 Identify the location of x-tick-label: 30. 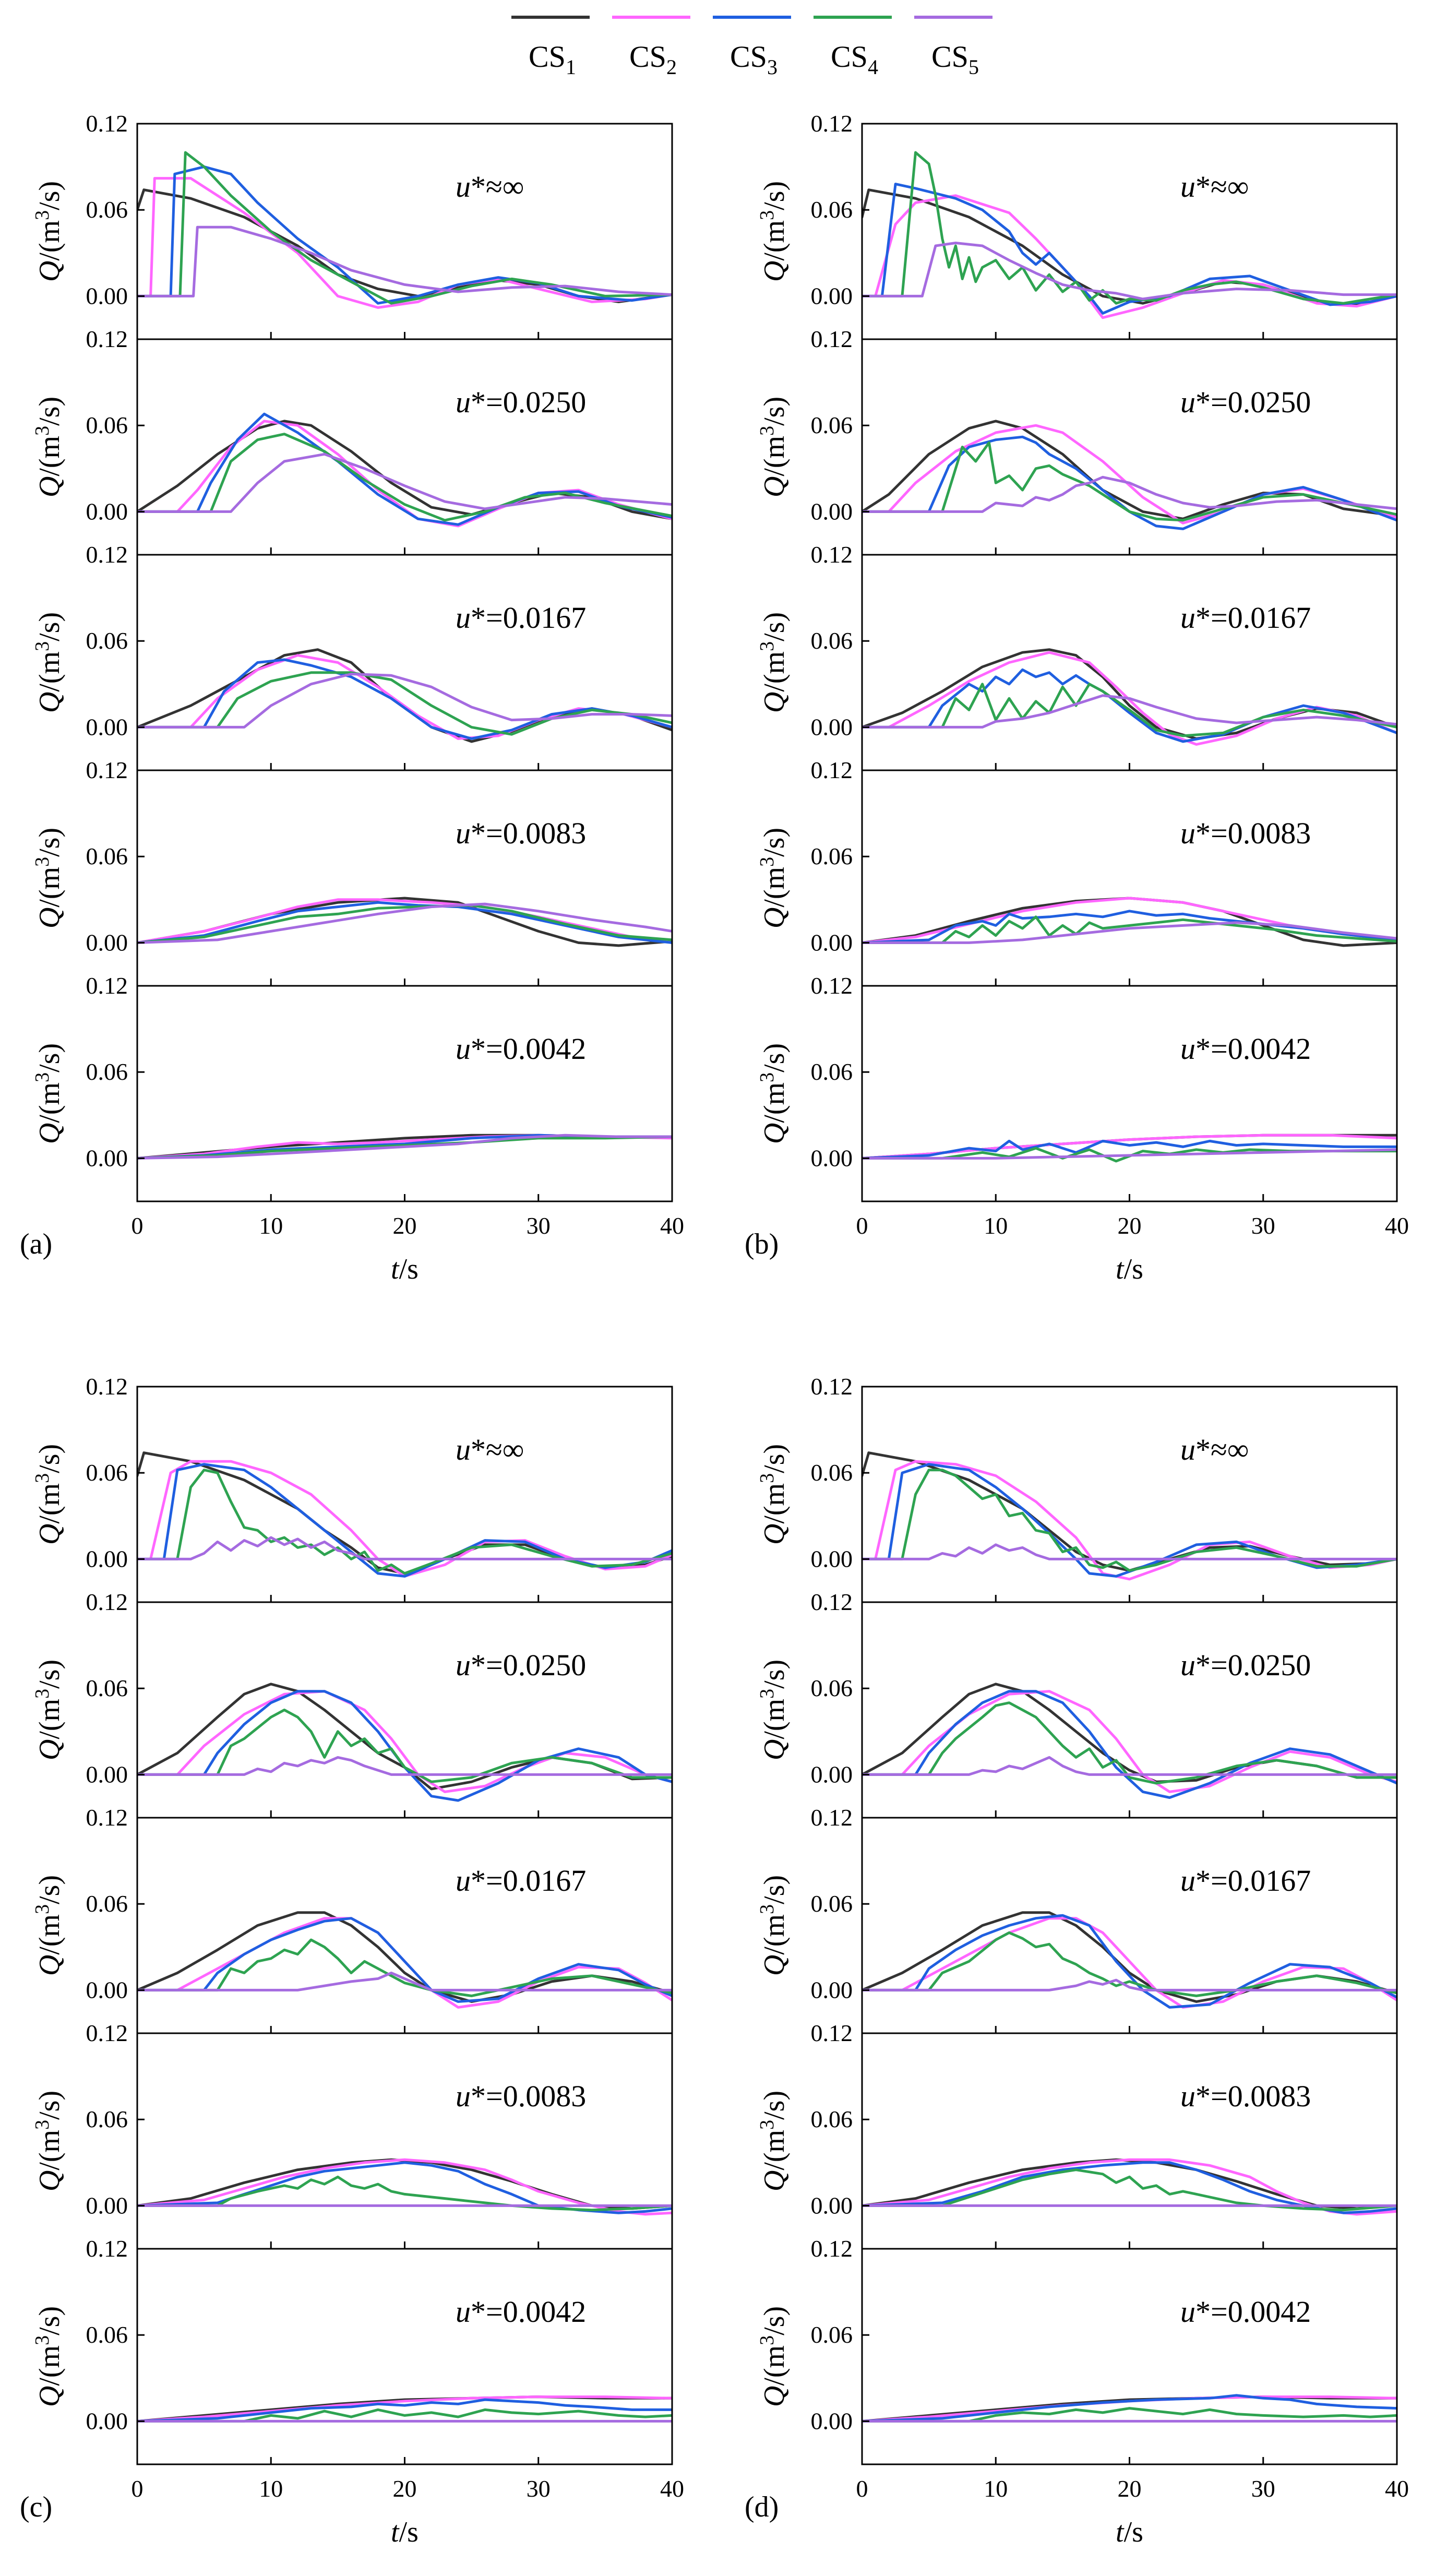
(1263, 1226).